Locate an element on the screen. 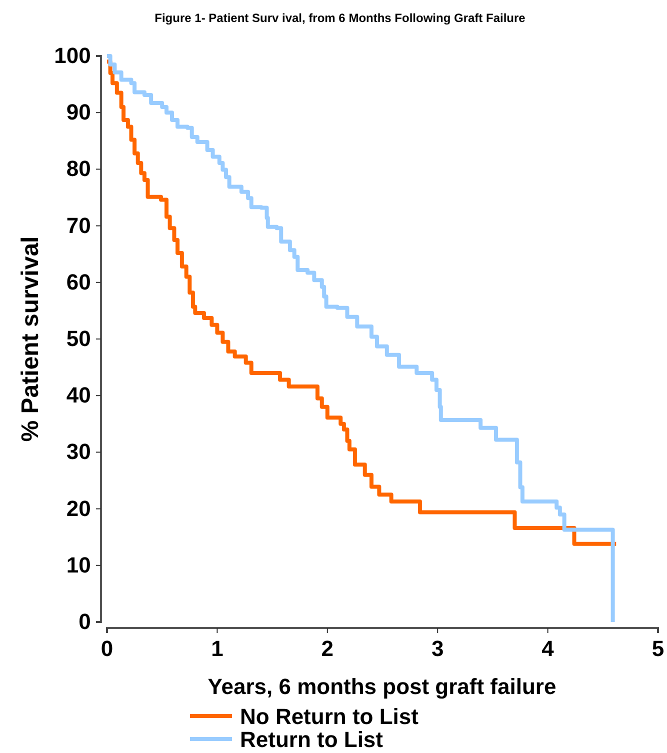 Image resolution: width=667 pixels, height=753 pixels. y-tick-label: 100 is located at coordinates (72, 55).